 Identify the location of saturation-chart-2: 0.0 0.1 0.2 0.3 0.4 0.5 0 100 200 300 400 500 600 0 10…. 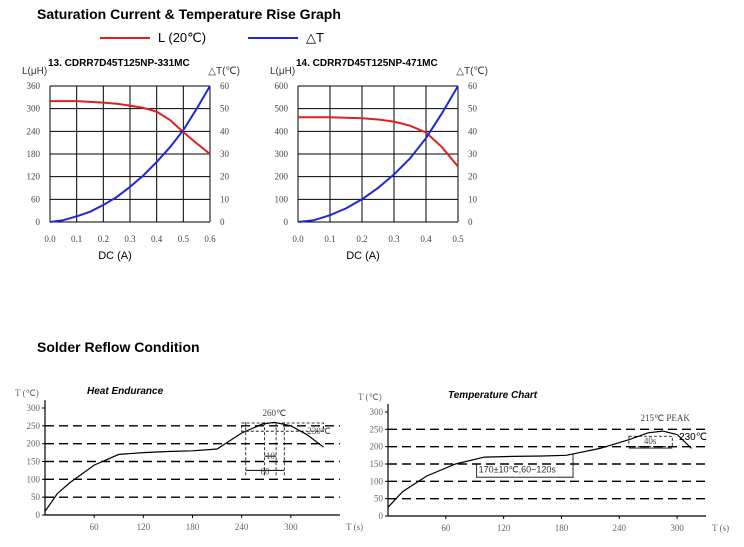
(379, 160).